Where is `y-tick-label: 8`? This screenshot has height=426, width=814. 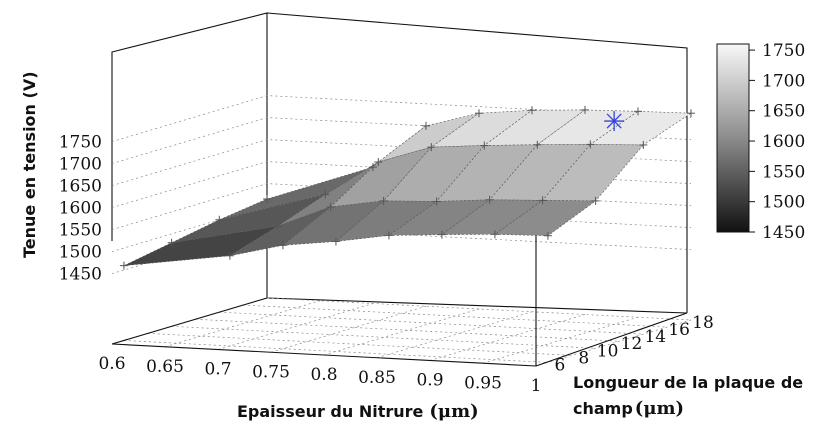
y-tick-label: 8 is located at coordinates (583, 358).